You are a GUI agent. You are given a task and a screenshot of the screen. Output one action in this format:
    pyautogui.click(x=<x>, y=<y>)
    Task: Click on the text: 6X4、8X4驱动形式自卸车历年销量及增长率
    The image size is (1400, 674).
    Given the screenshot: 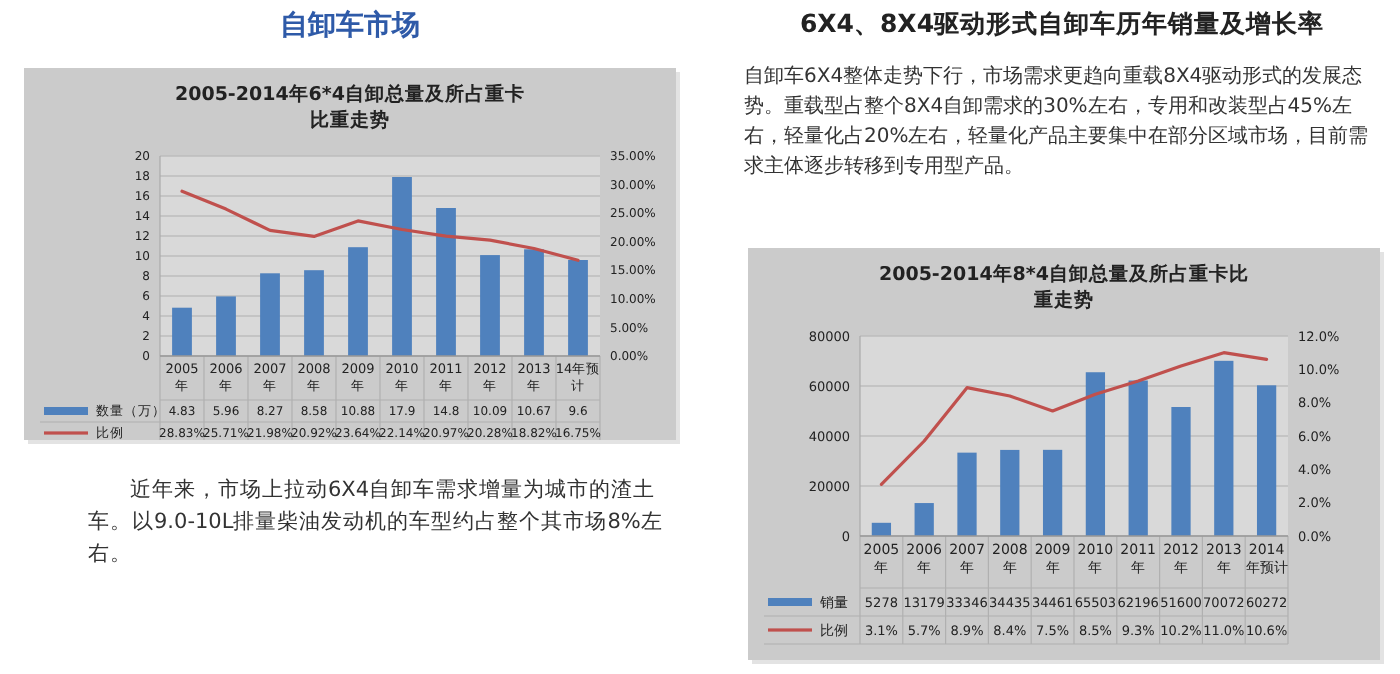 What is the action you would take?
    pyautogui.click(x=1062, y=25)
    